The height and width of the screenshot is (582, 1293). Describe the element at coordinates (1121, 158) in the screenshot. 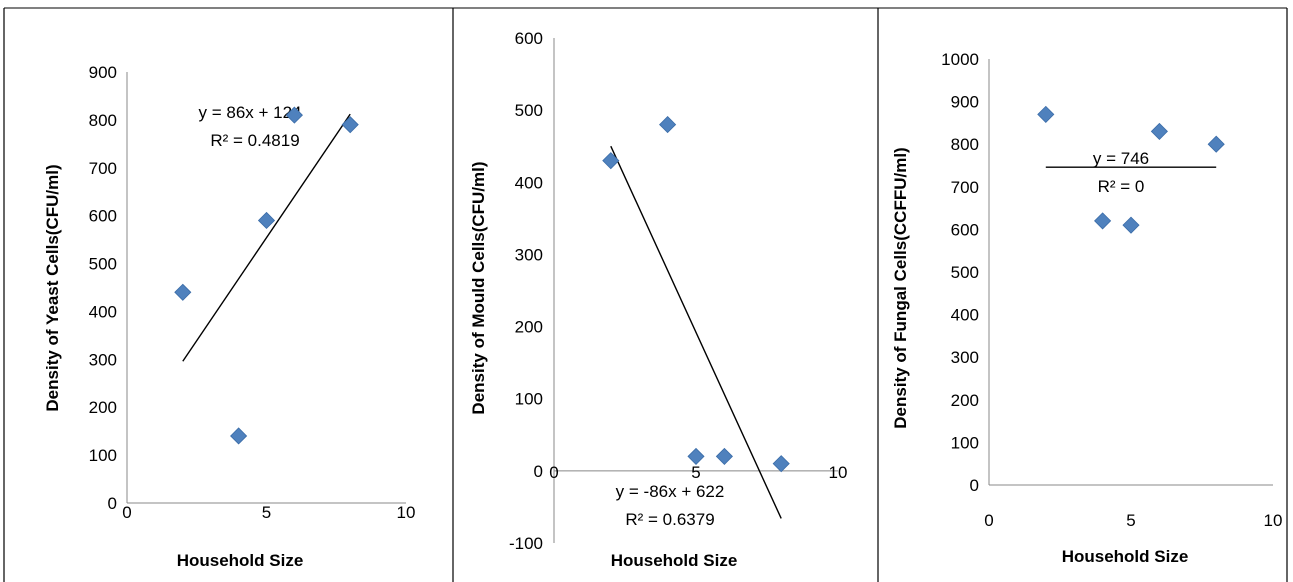

I see `trendline-equation: y = 746` at that location.